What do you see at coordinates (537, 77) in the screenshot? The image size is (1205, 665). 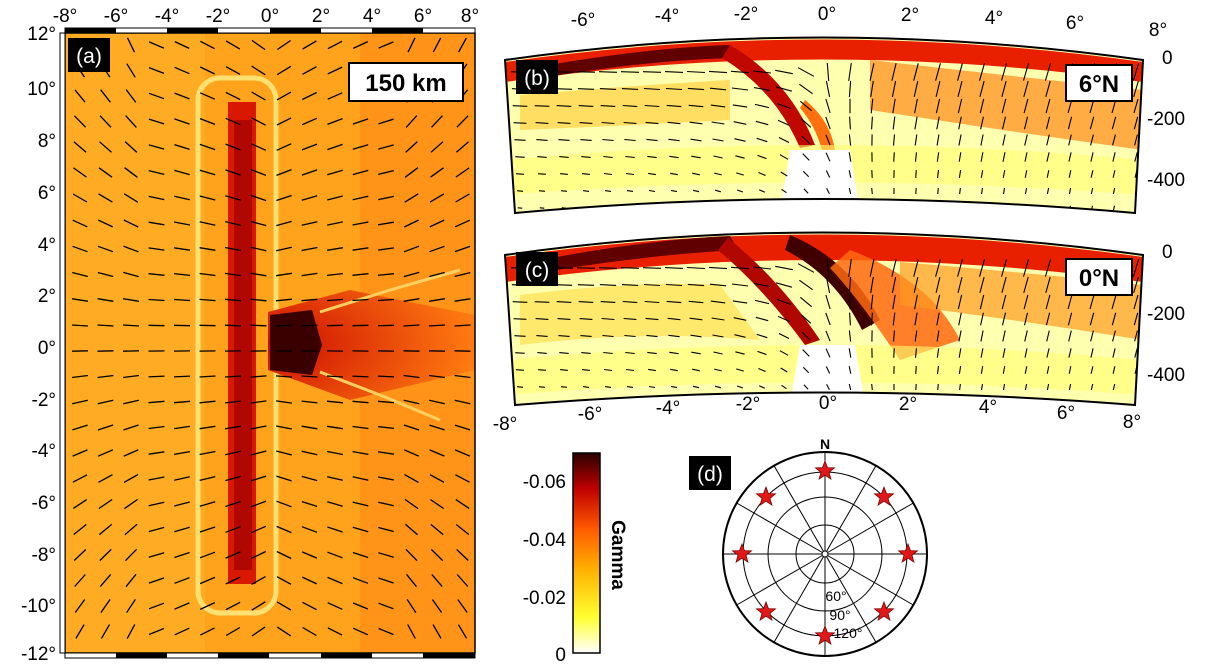 I see `panel-b-label-box` at bounding box center [537, 77].